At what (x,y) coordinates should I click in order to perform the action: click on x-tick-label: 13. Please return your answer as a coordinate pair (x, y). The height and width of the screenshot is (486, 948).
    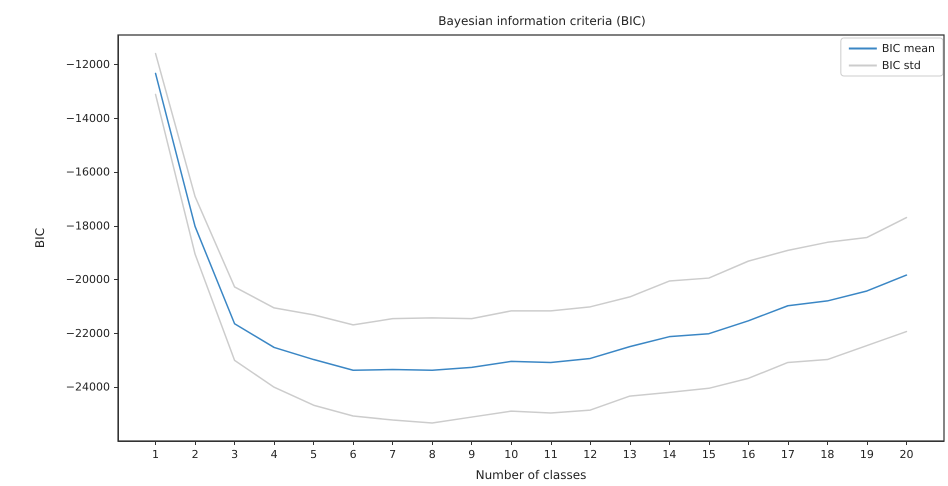
    Looking at the image, I should click on (629, 454).